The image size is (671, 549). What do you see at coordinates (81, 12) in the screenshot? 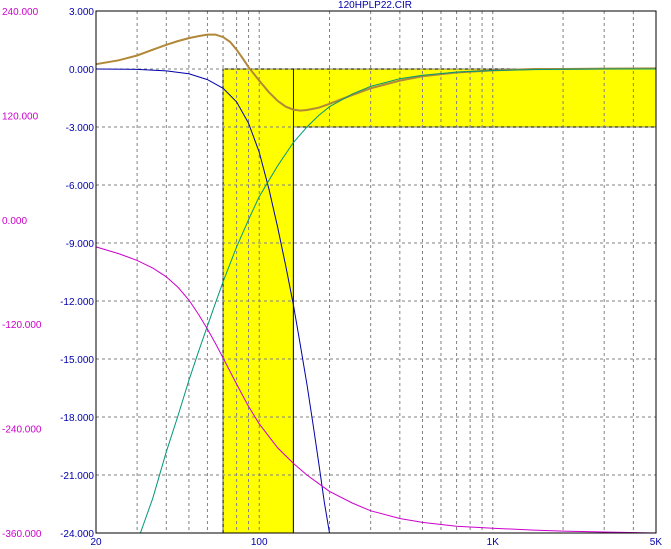
I see `y-axis-tick-label: 3.000` at bounding box center [81, 12].